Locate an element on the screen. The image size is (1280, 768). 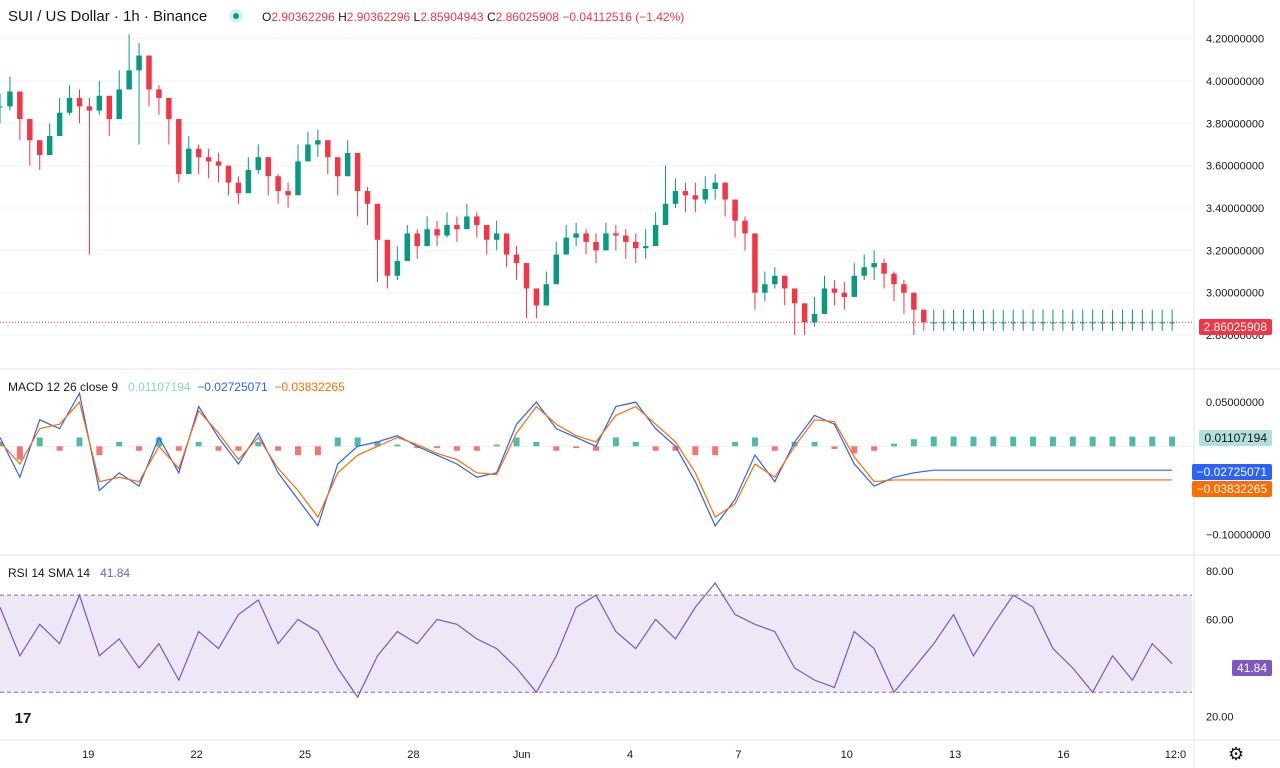
rsi-line is located at coordinates (586, 640).